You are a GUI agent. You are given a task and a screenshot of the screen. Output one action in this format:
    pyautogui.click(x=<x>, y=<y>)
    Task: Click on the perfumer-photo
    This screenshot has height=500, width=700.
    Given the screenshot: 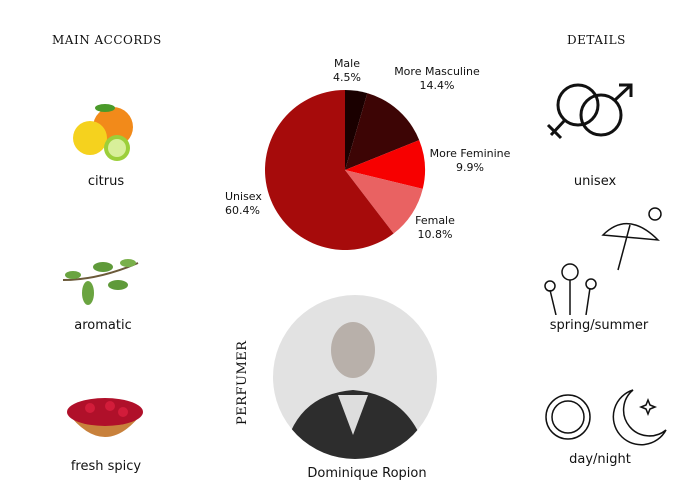 What is the action you would take?
    pyautogui.click(x=355, y=377)
    